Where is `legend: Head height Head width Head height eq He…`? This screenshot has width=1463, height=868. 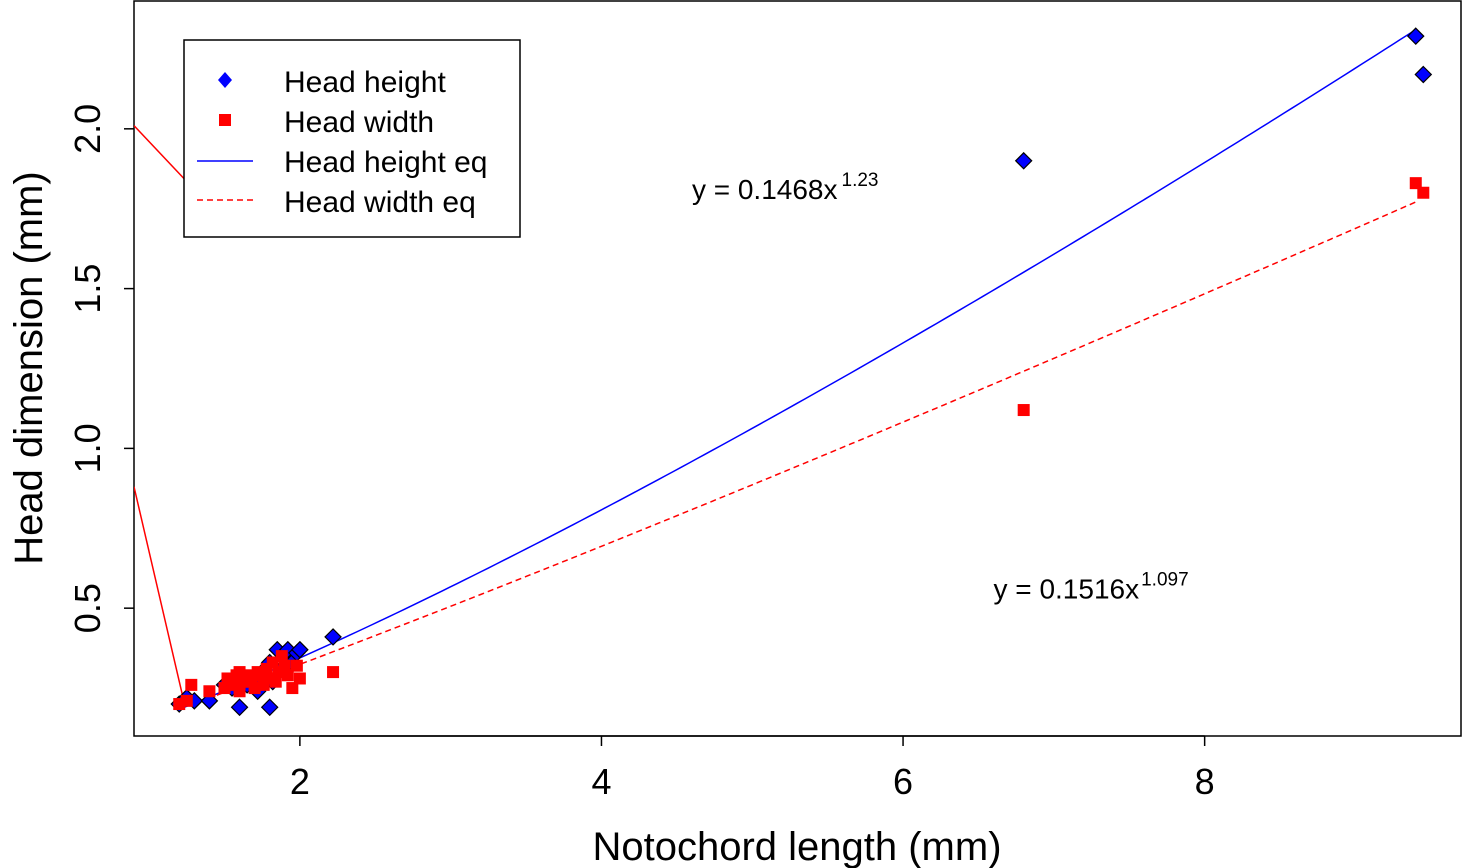 legend: Head height Head width Head height eq He… is located at coordinates (352, 138).